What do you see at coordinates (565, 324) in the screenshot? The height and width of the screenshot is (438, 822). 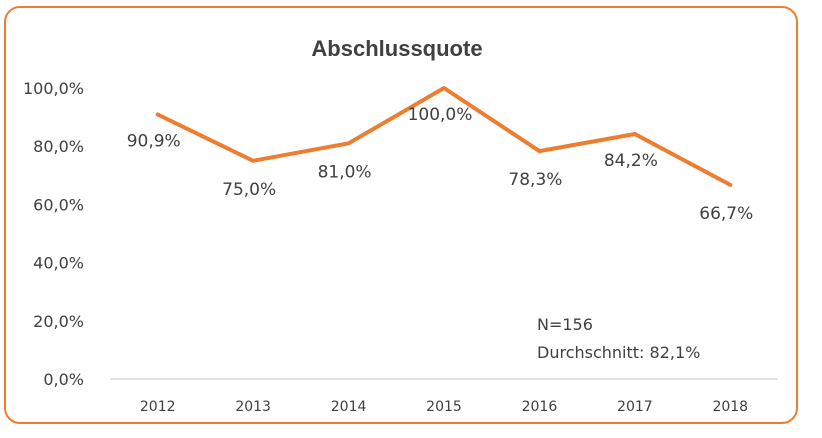 I see `annotation-n: N=156` at bounding box center [565, 324].